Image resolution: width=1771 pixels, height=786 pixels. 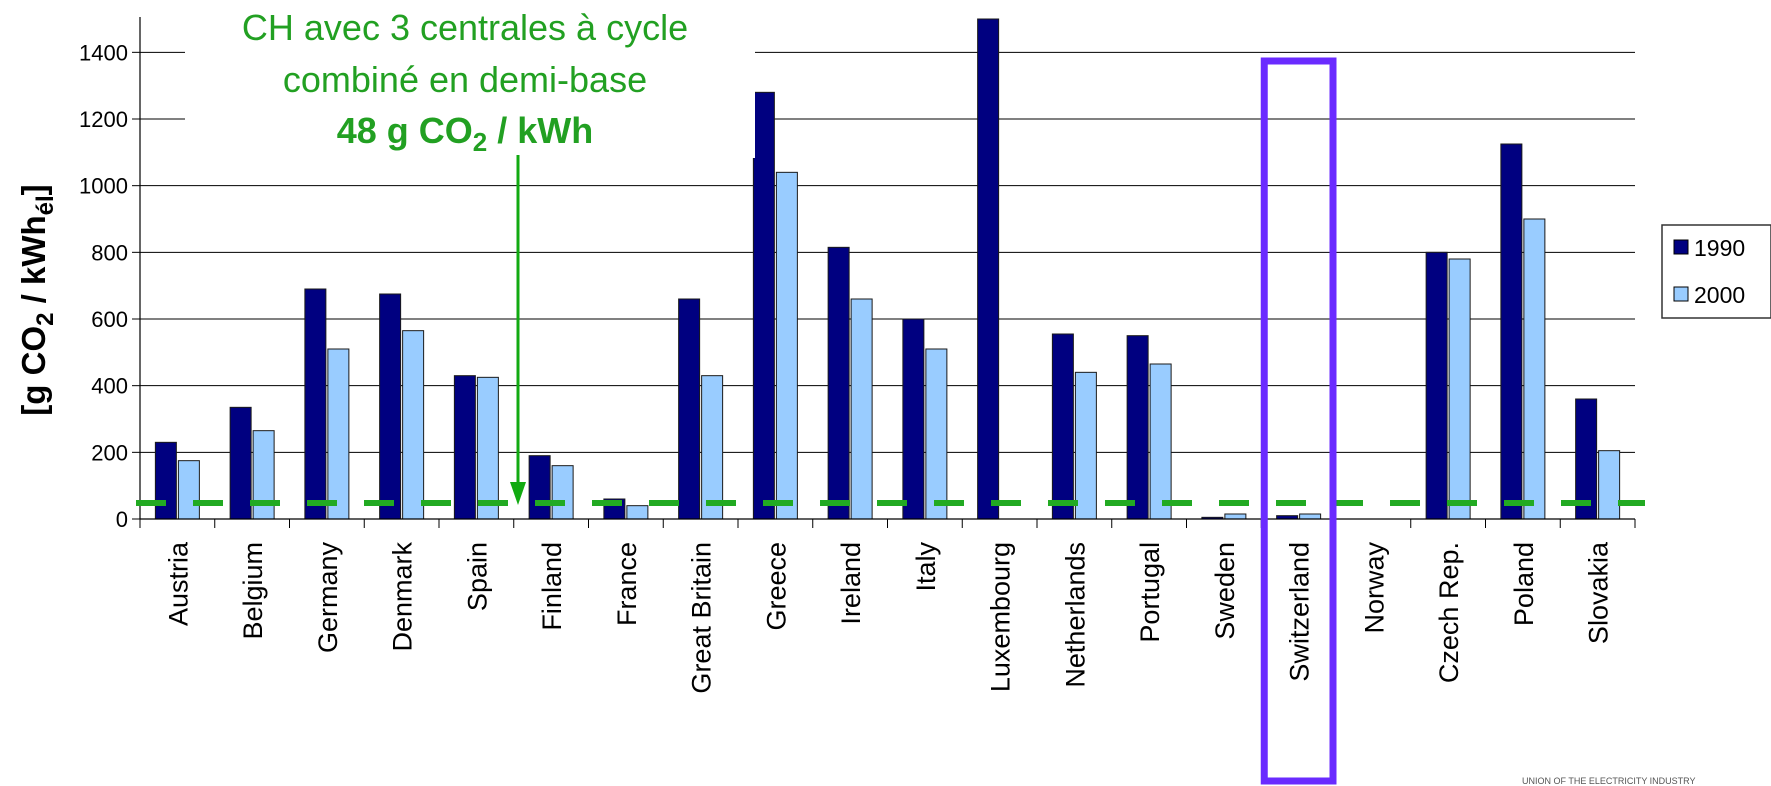 What do you see at coordinates (109, 319) in the screenshot?
I see `y-tick-label: 600` at bounding box center [109, 319].